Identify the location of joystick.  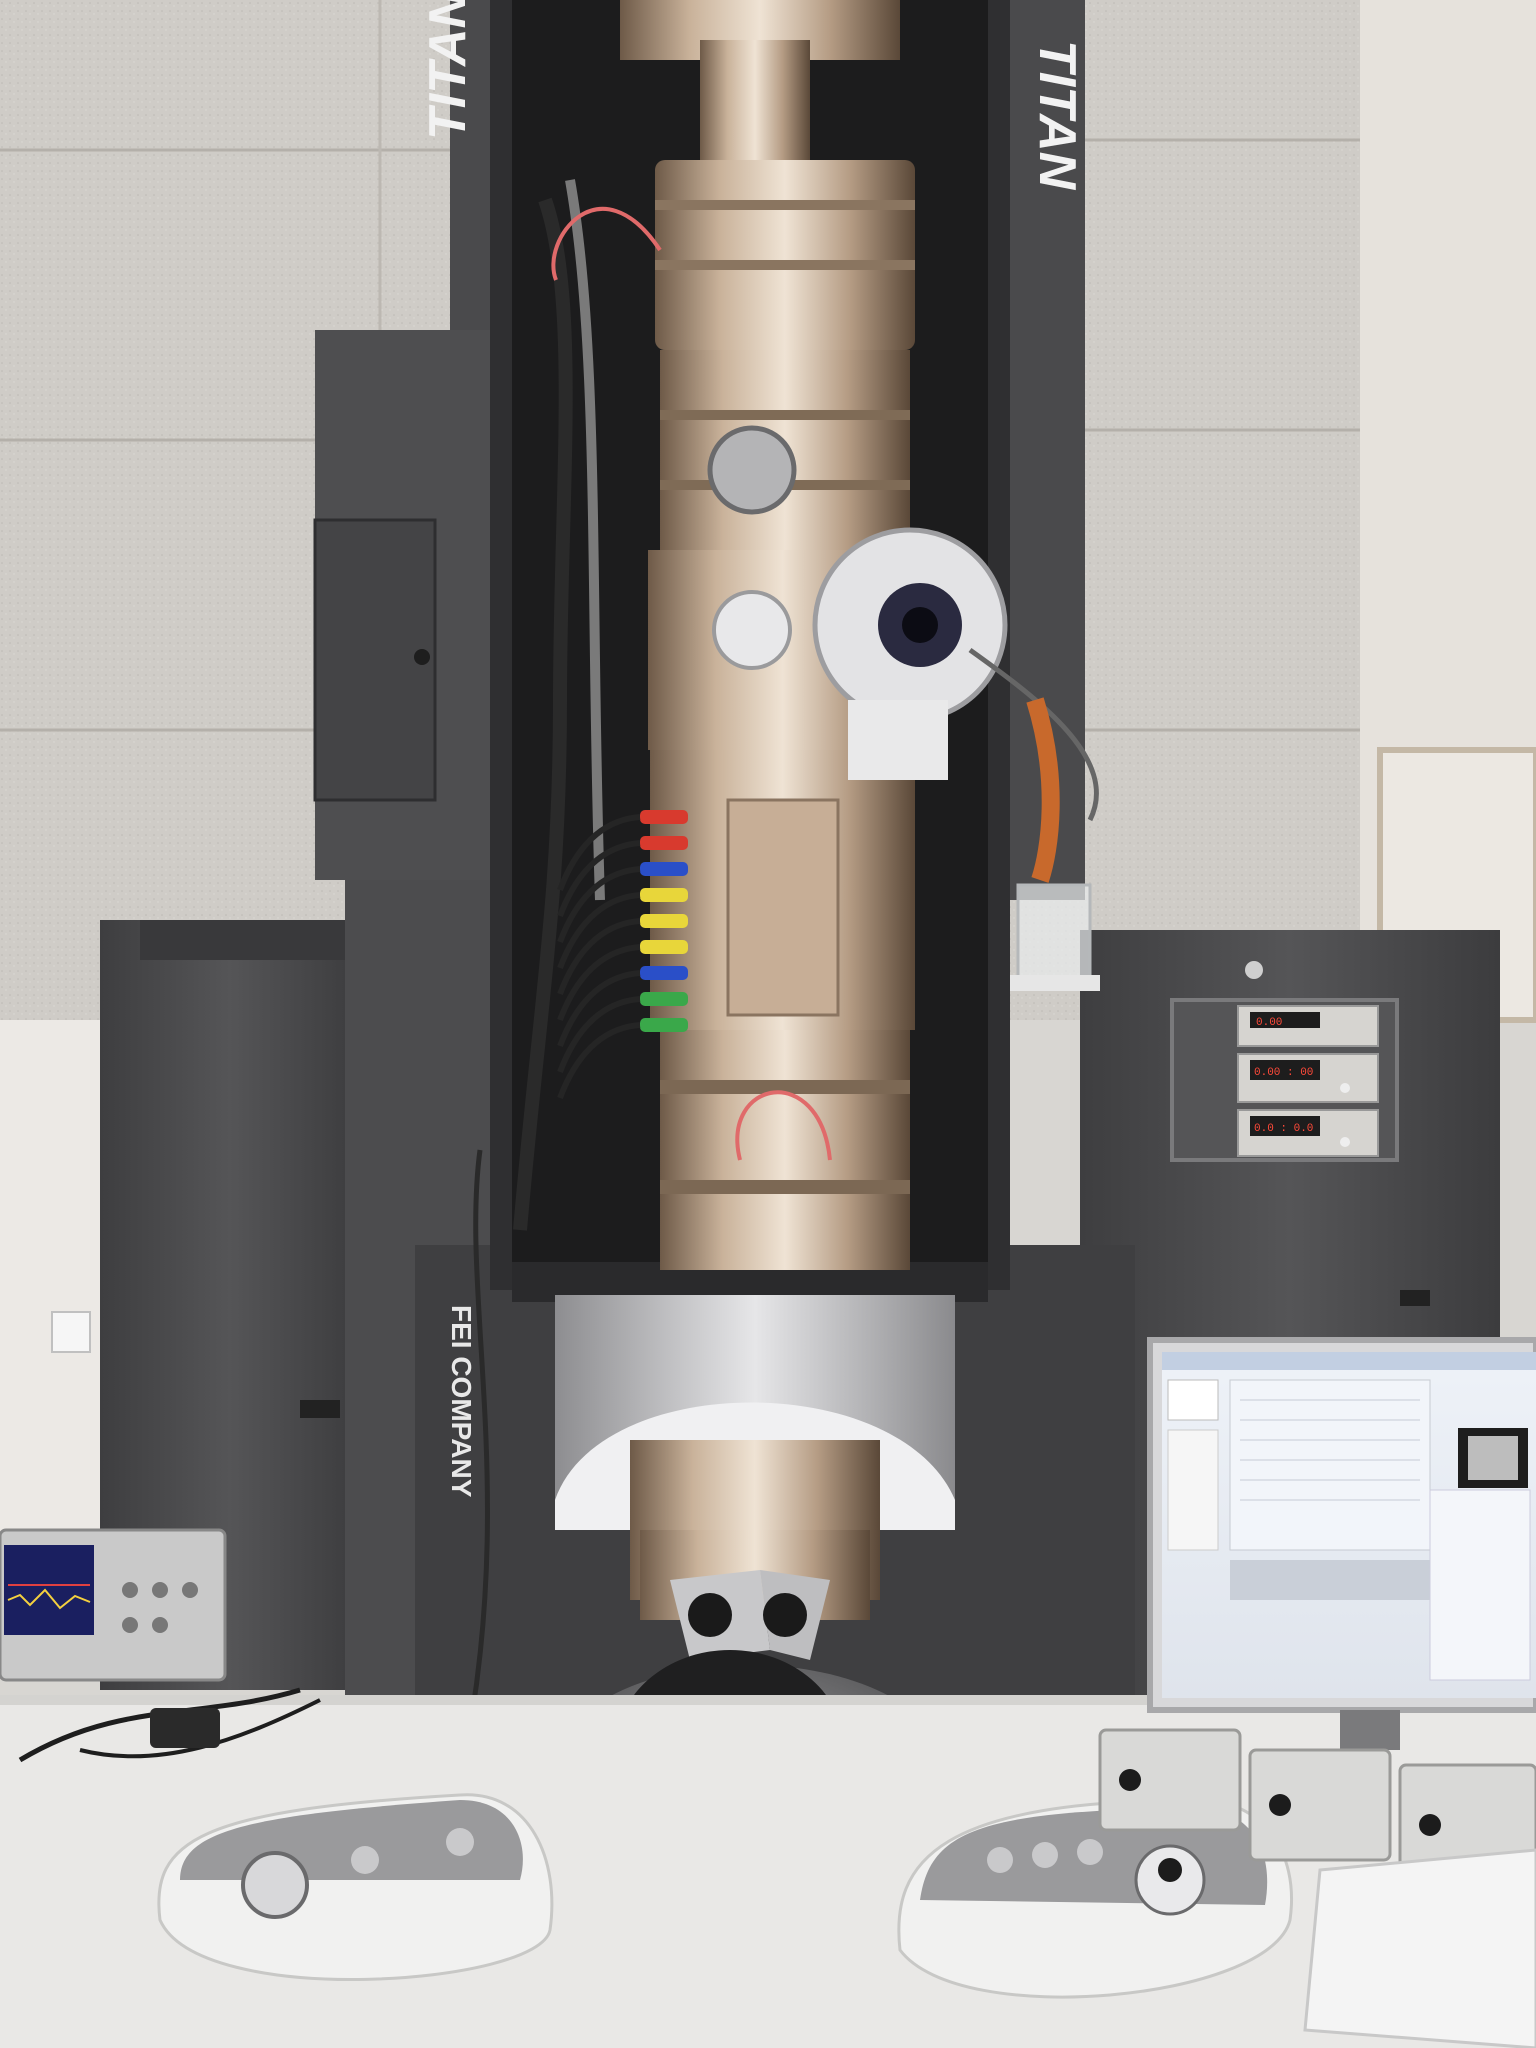
(1170, 1870).